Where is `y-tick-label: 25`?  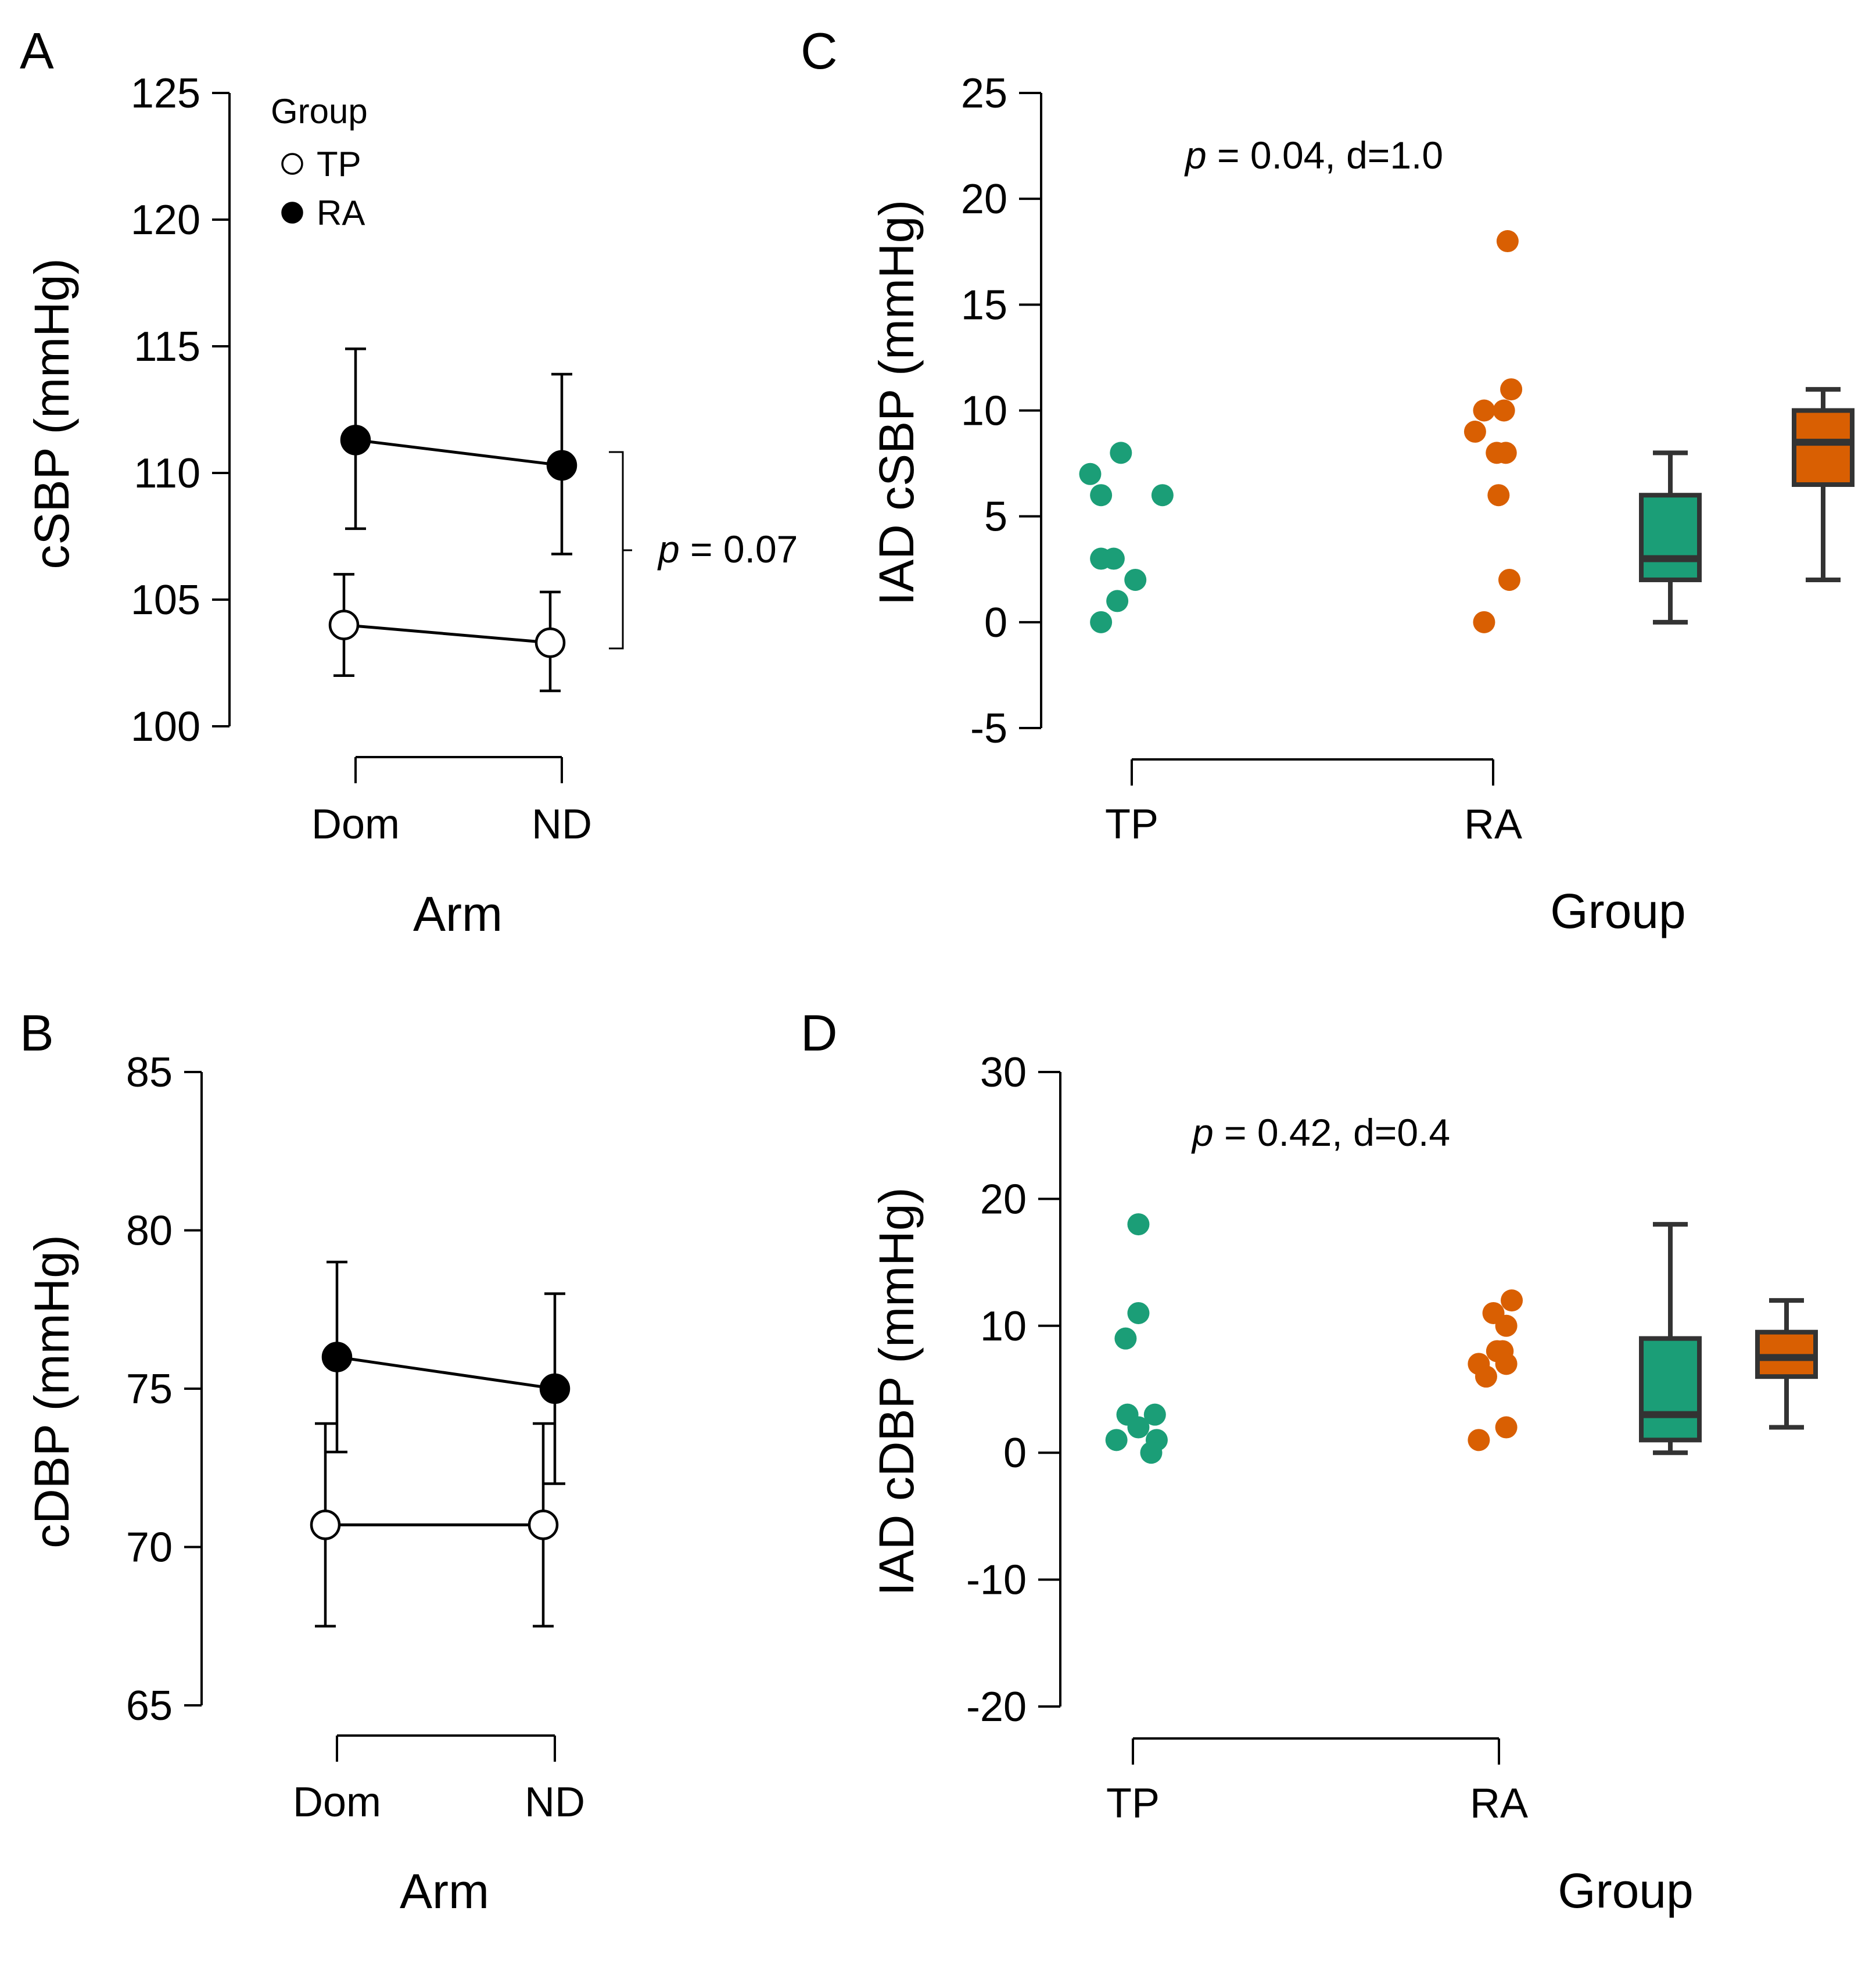
y-tick-label: 25 is located at coordinates (984, 93).